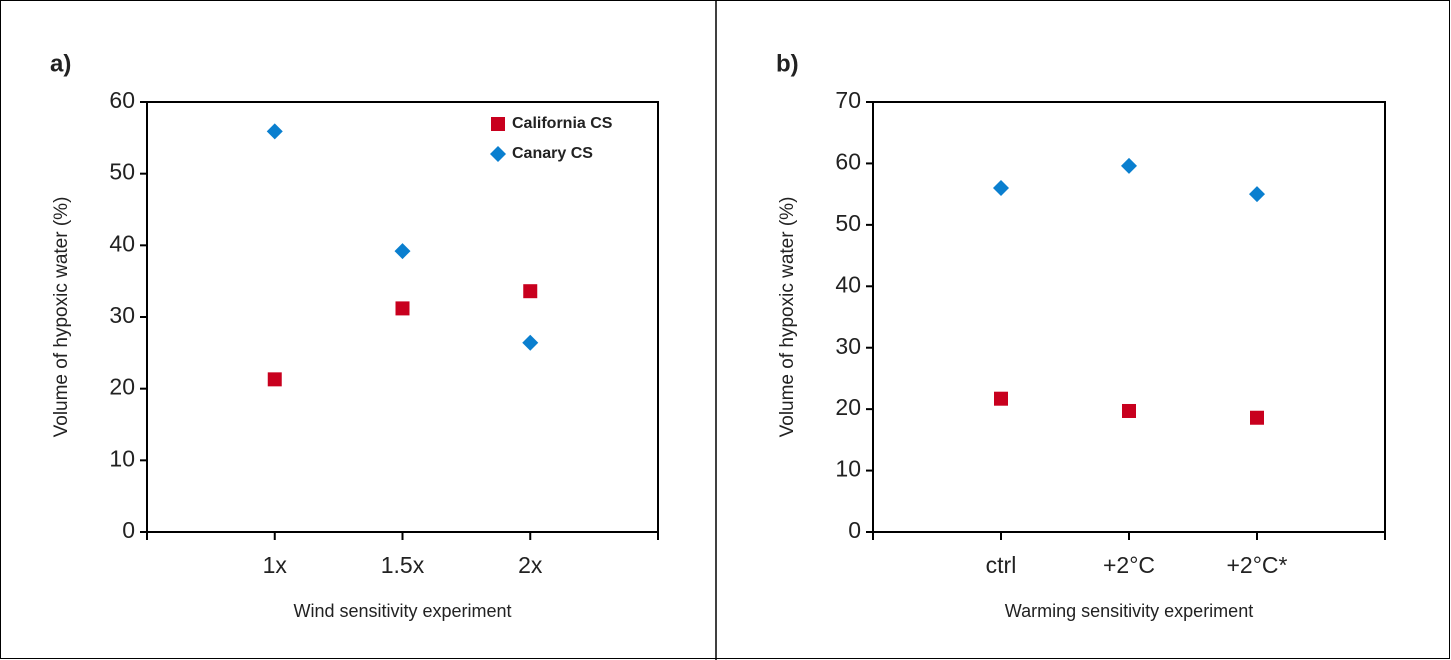 Image resolution: width=1451 pixels, height=660 pixels. What do you see at coordinates (552, 153) in the screenshot?
I see `legend-label: Canary CS` at bounding box center [552, 153].